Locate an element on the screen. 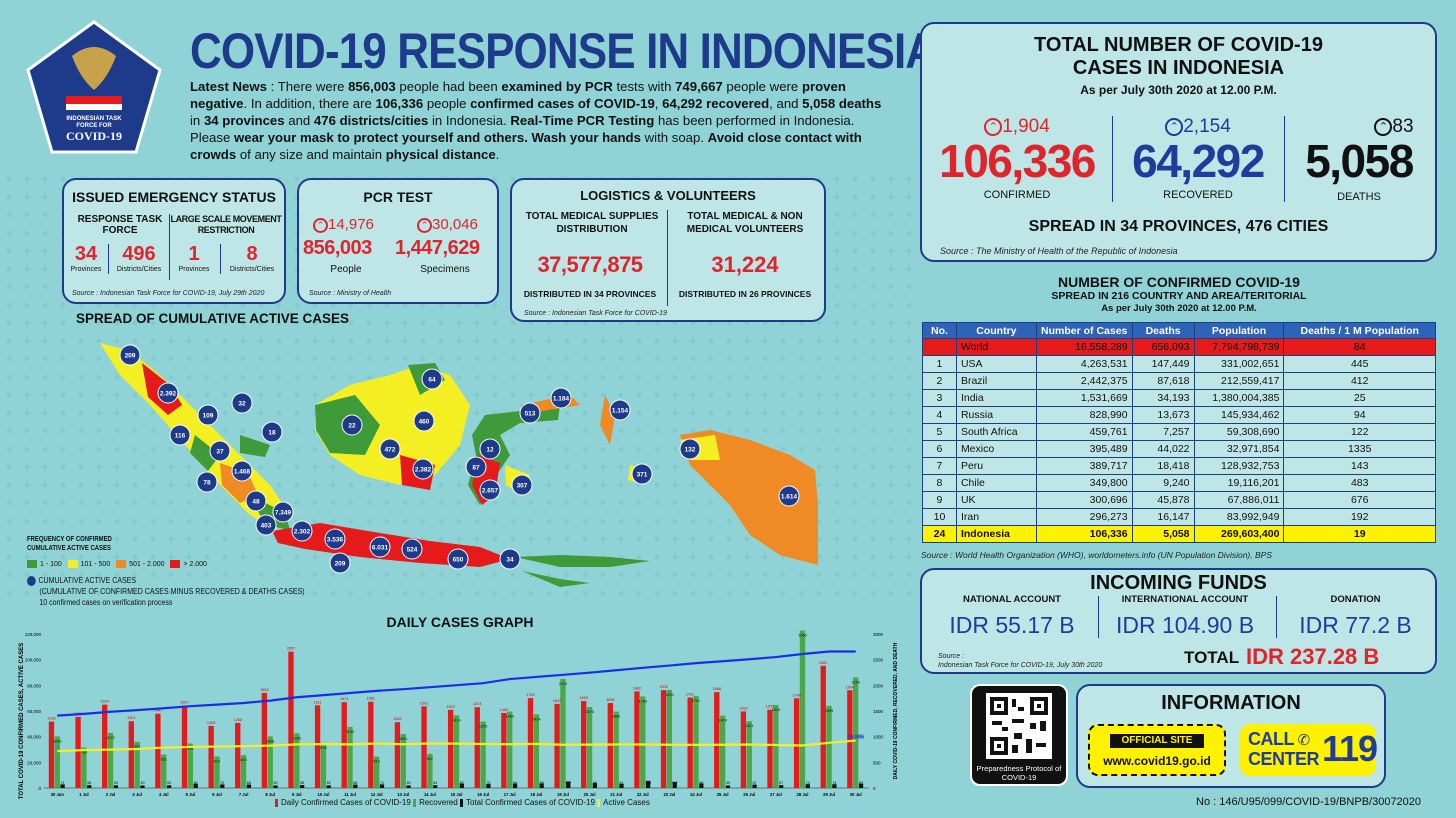 The height and width of the screenshot is (818, 1456). table-cell: 2,442,375 is located at coordinates (1084, 381).